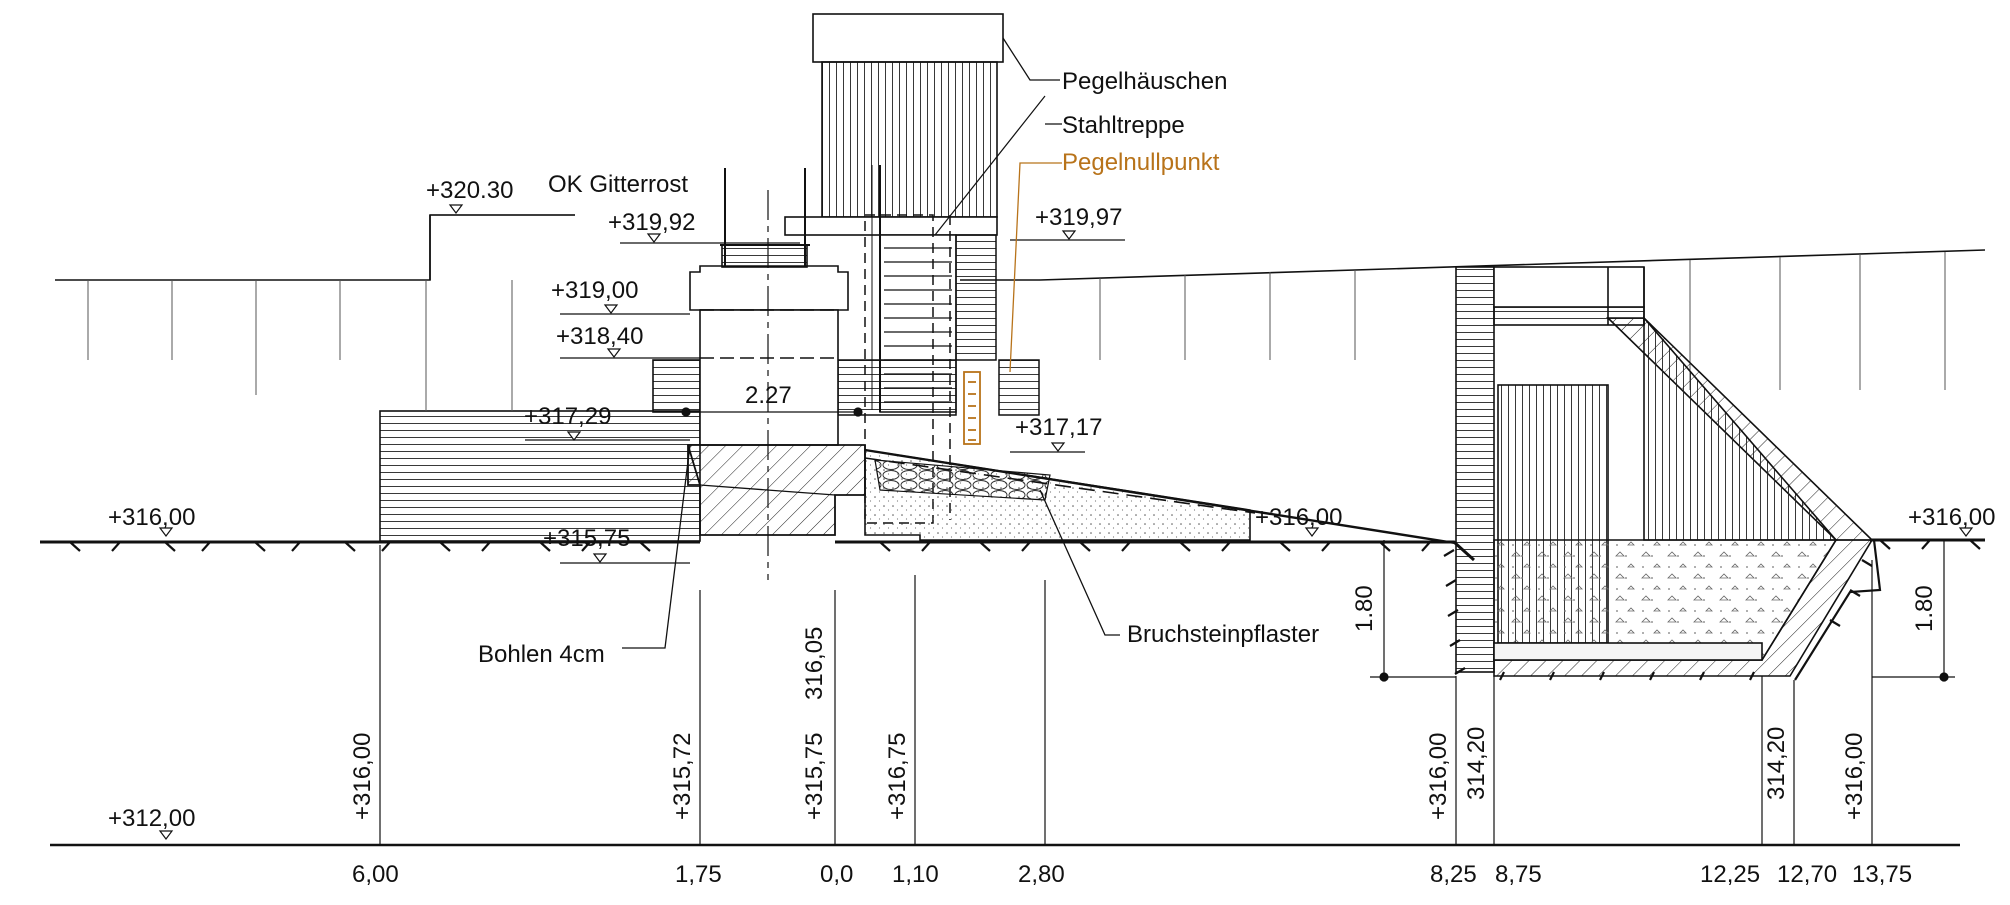 The height and width of the screenshot is (905, 2010). Describe the element at coordinates (1518, 874) in the screenshot. I see `station-label: 8,75` at that location.